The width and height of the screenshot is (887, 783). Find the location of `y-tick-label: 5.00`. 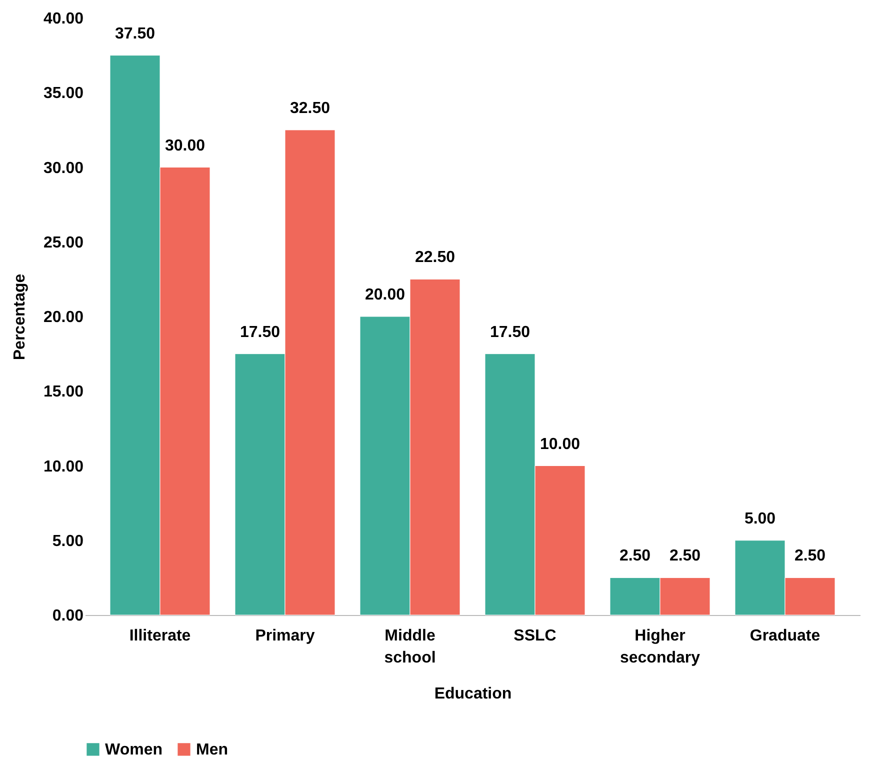

y-tick-label: 5.00 is located at coordinates (68, 541).